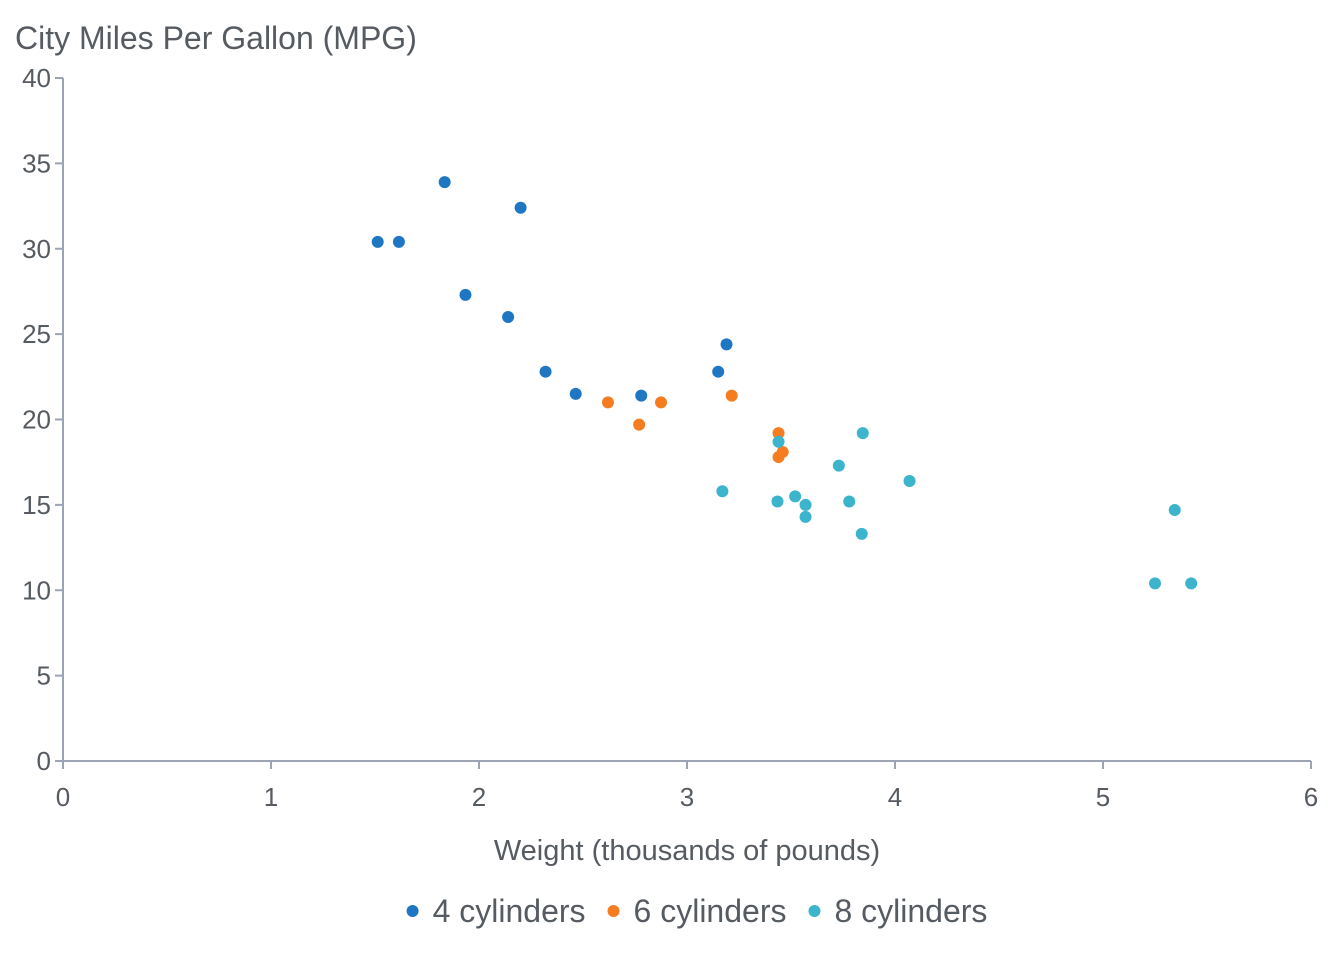  I want to click on legend-item: 4 cylinders, so click(496, 911).